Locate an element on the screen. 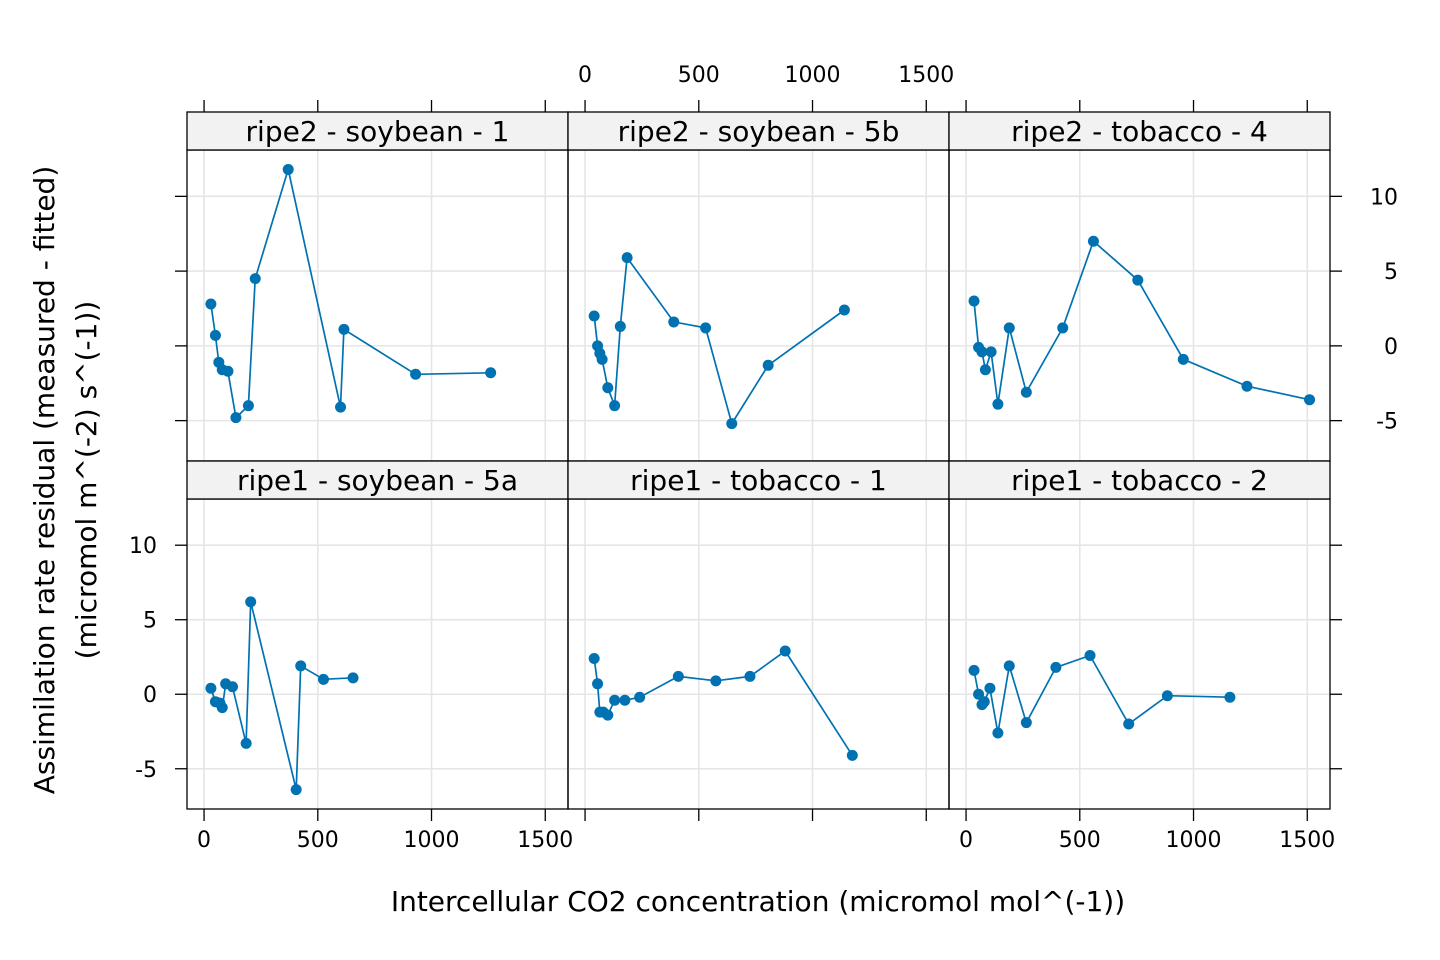 The width and height of the screenshot is (1440, 960). panel-5: ripe1 - tobacco - 1 is located at coordinates (758, 635).